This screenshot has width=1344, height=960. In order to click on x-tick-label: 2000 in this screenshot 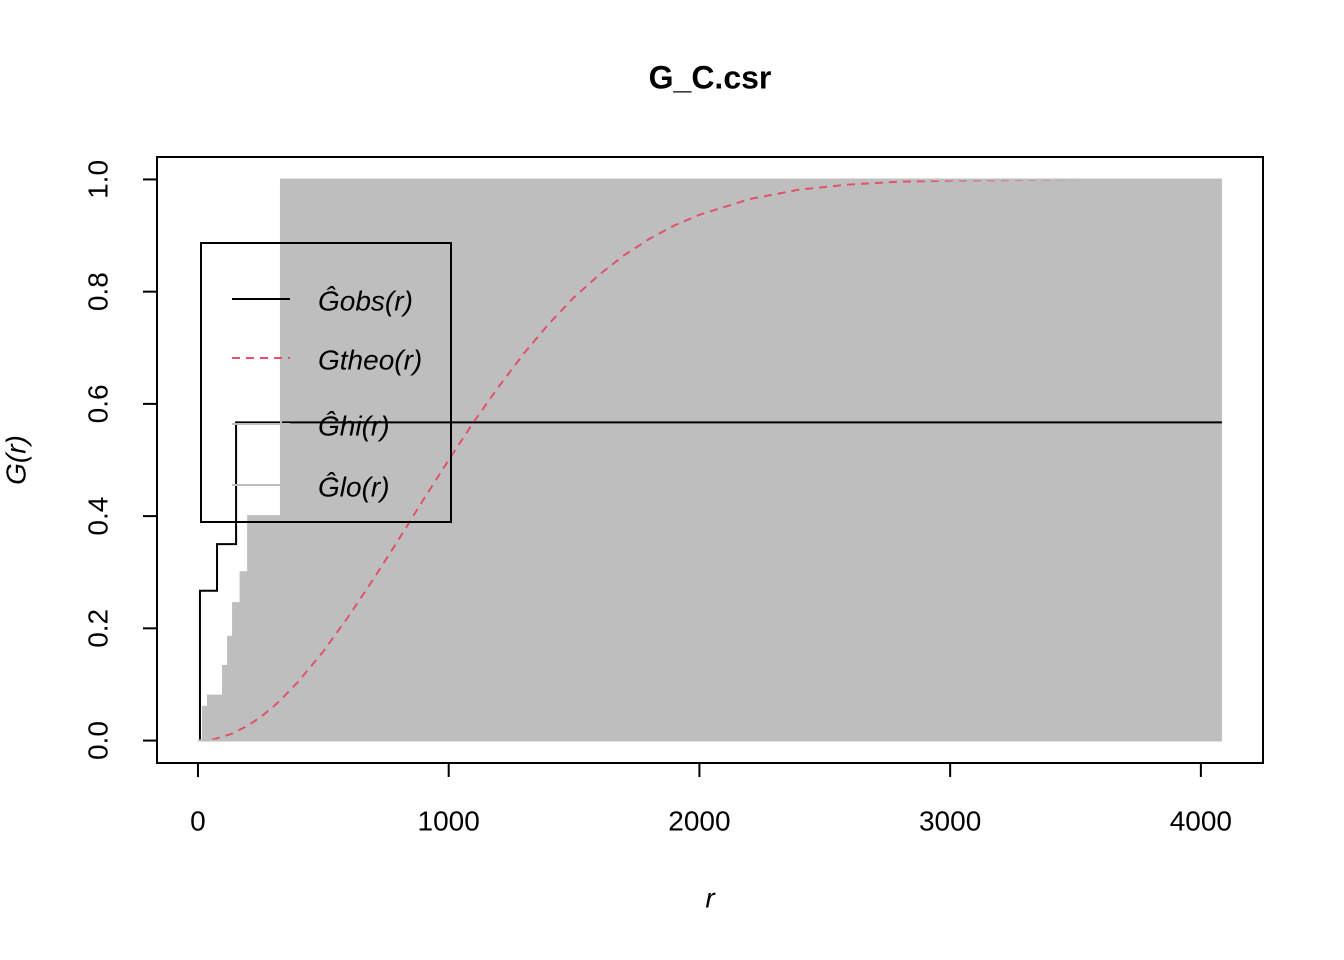, I will do `click(699, 820)`.